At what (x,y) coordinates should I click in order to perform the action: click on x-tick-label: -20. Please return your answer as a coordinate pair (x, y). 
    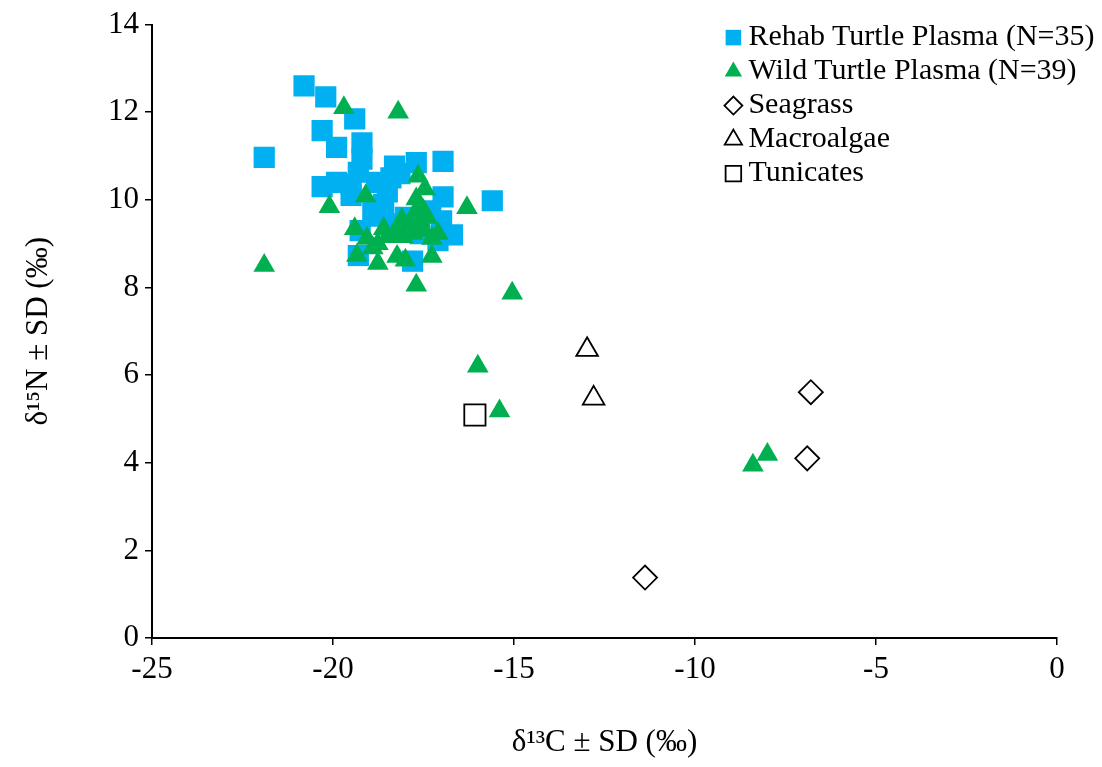
    Looking at the image, I should click on (333, 667).